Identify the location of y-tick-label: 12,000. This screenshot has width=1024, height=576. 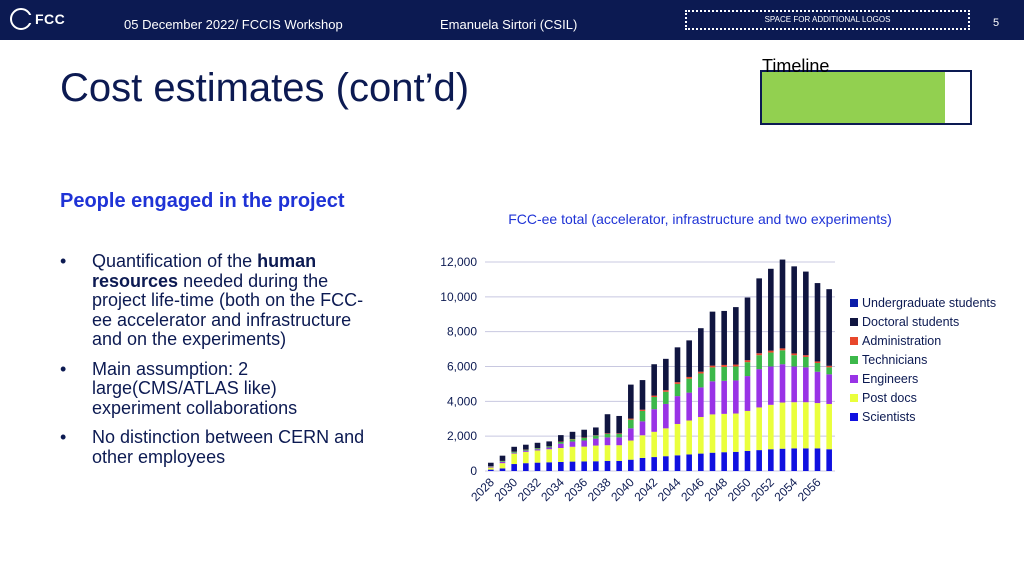
(458, 262).